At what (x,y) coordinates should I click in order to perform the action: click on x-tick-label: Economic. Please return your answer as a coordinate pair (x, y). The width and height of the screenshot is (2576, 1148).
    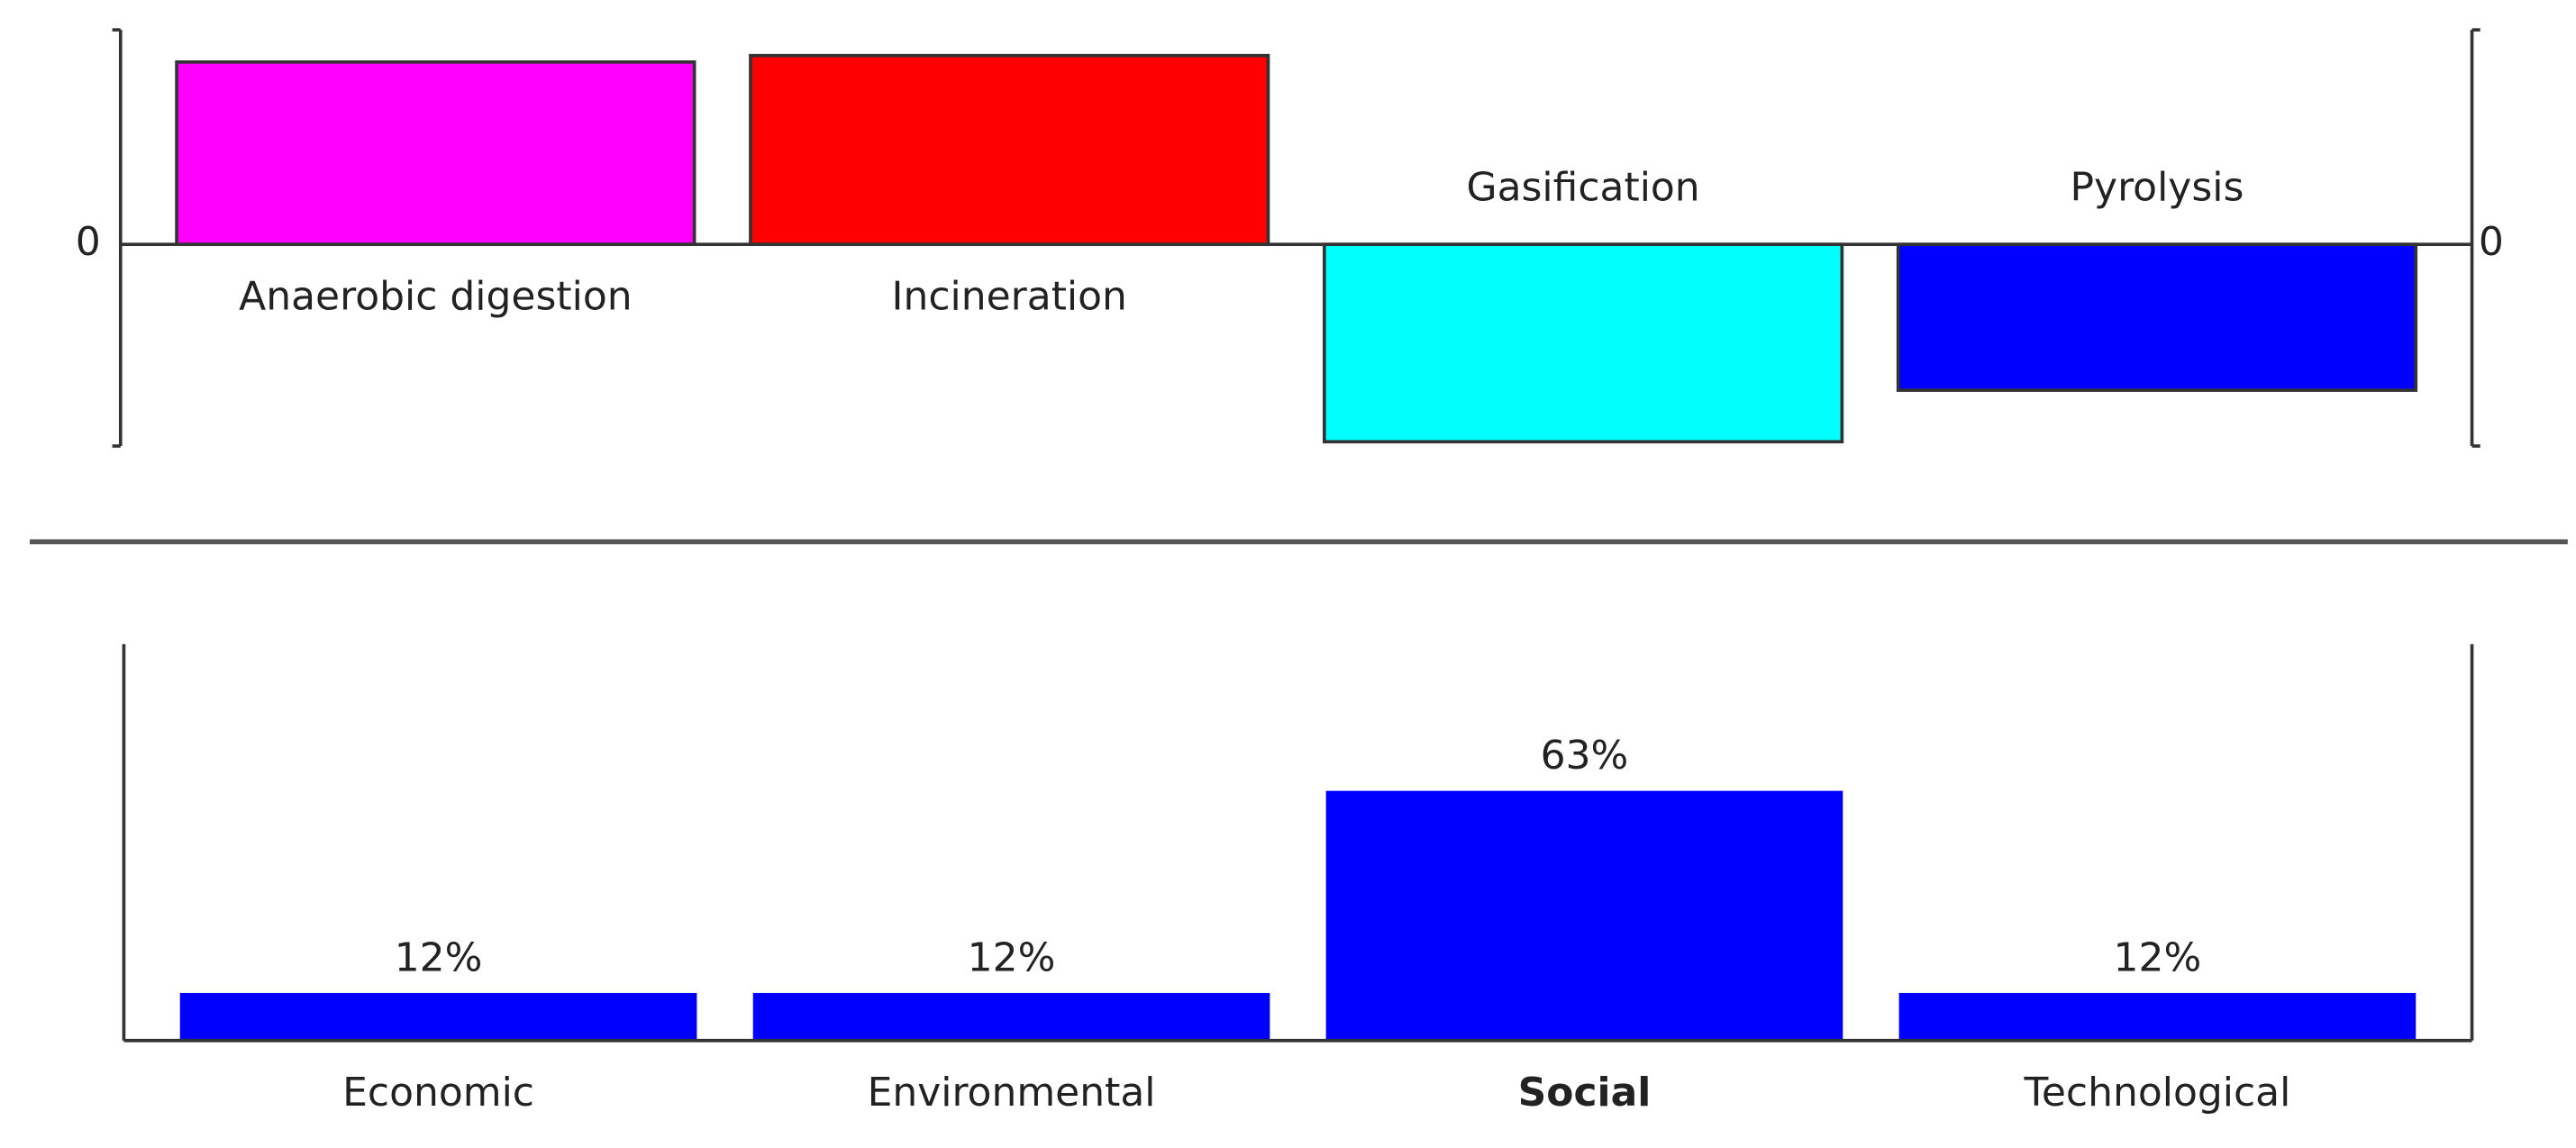
    Looking at the image, I should click on (438, 1093).